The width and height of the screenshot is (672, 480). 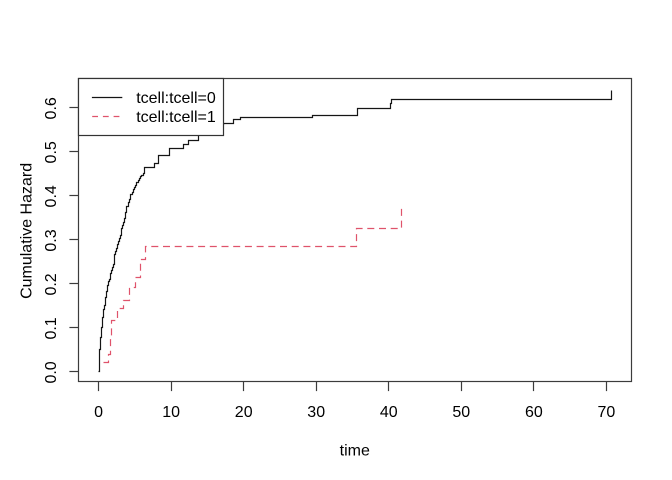 I want to click on svg-text: 70, so click(x=607, y=412).